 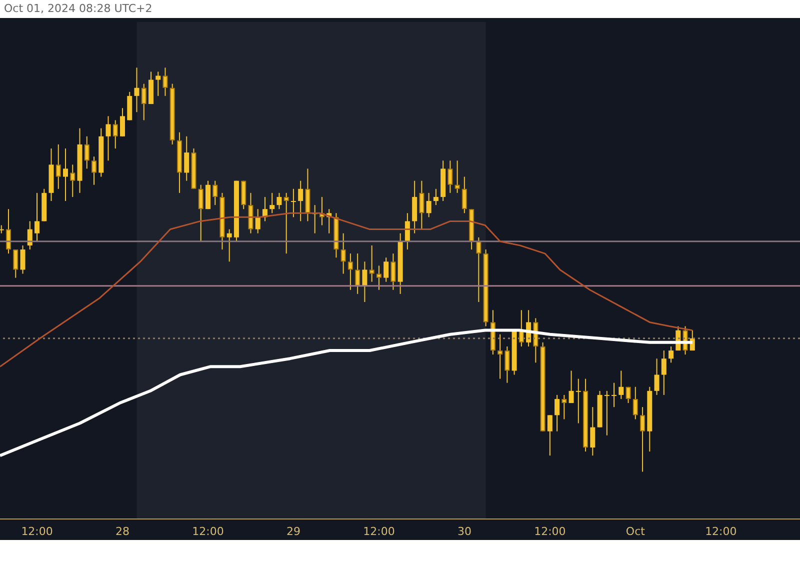 I want to click on x-tick-label: 29, so click(x=293, y=531).